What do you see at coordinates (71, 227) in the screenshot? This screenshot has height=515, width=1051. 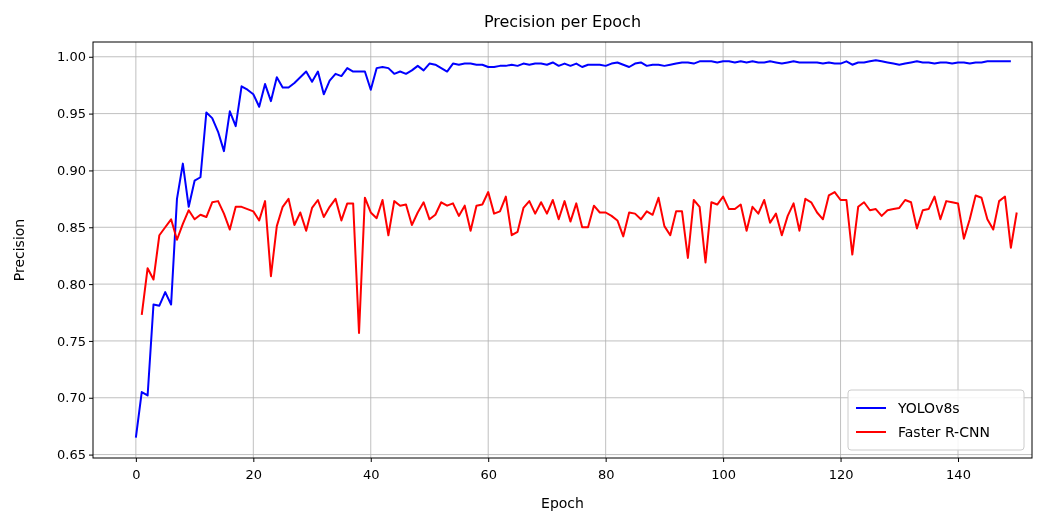 I see `y-tick-label: 0.85` at bounding box center [71, 227].